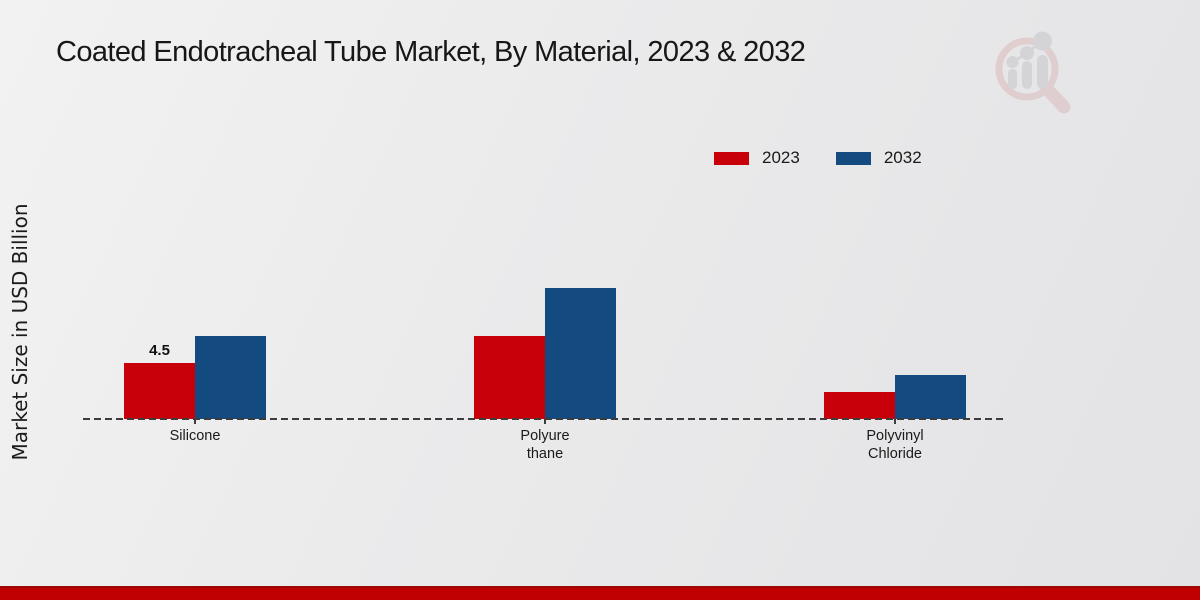  Describe the element at coordinates (195, 421) in the screenshot. I see `x-axis-tick-silicone` at that location.